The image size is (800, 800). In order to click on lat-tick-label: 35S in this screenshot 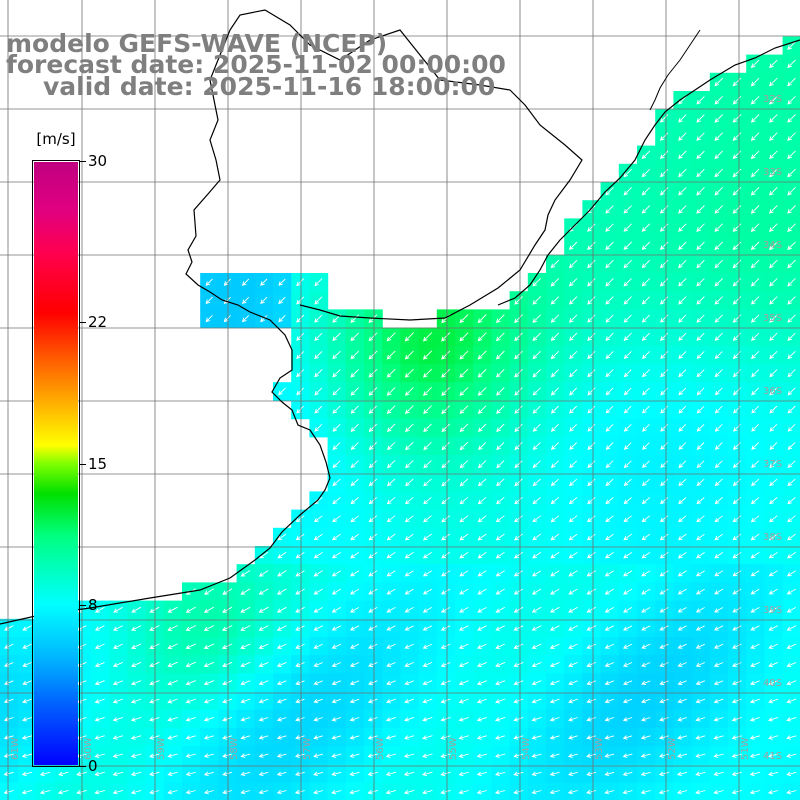, I will do `click(772, 318)`.